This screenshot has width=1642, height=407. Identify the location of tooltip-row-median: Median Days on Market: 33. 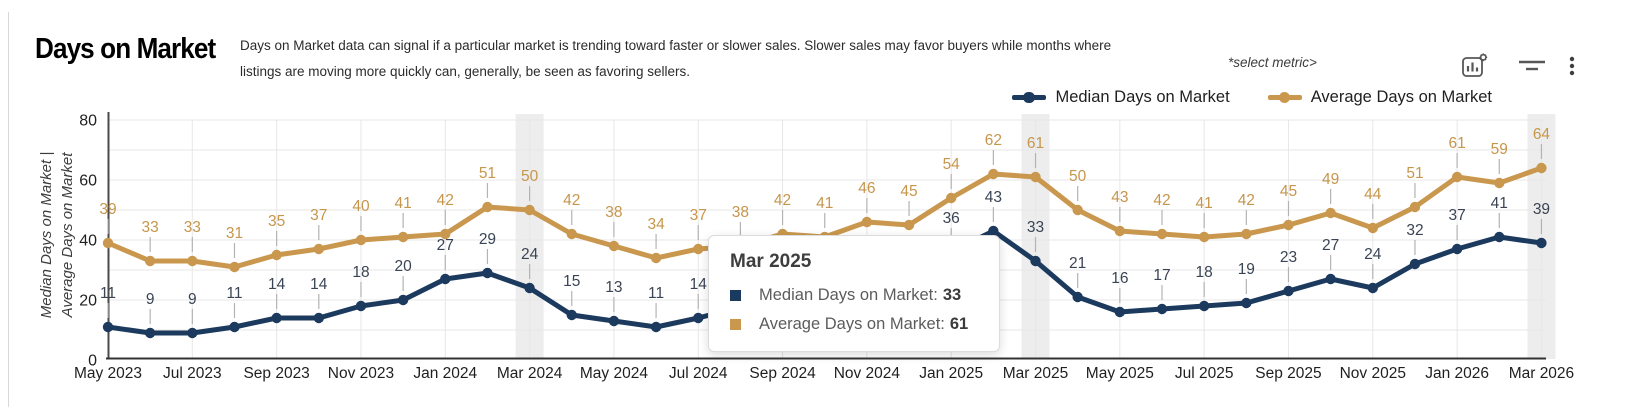
(854, 295).